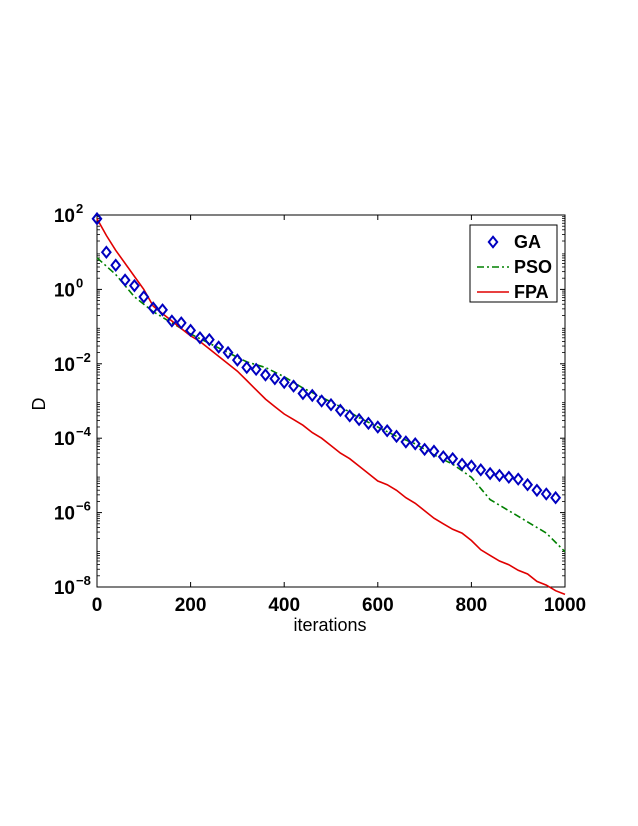 Image resolution: width=638 pixels, height=826 pixels. What do you see at coordinates (83, 506) in the screenshot?
I see `y-tick-exponent: −6` at bounding box center [83, 506].